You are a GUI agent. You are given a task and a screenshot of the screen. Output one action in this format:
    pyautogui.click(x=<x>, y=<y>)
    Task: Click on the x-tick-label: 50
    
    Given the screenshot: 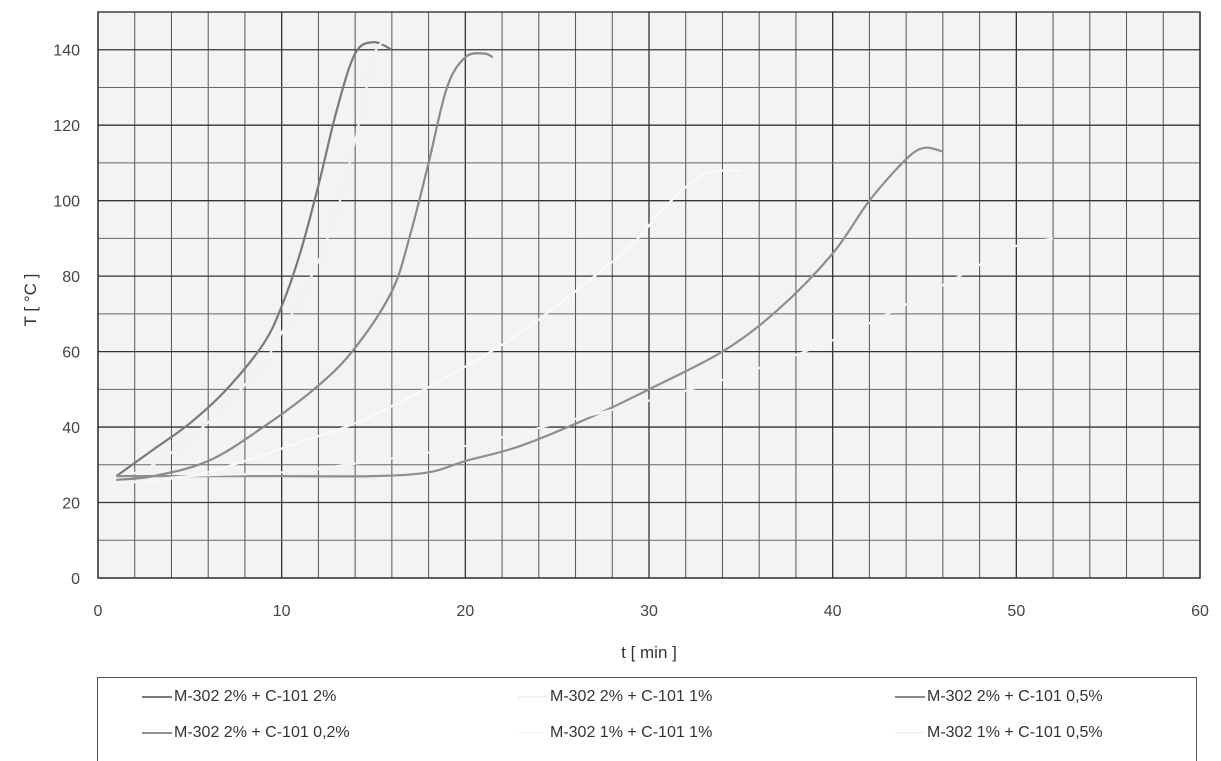 What is the action you would take?
    pyautogui.click(x=1016, y=611)
    